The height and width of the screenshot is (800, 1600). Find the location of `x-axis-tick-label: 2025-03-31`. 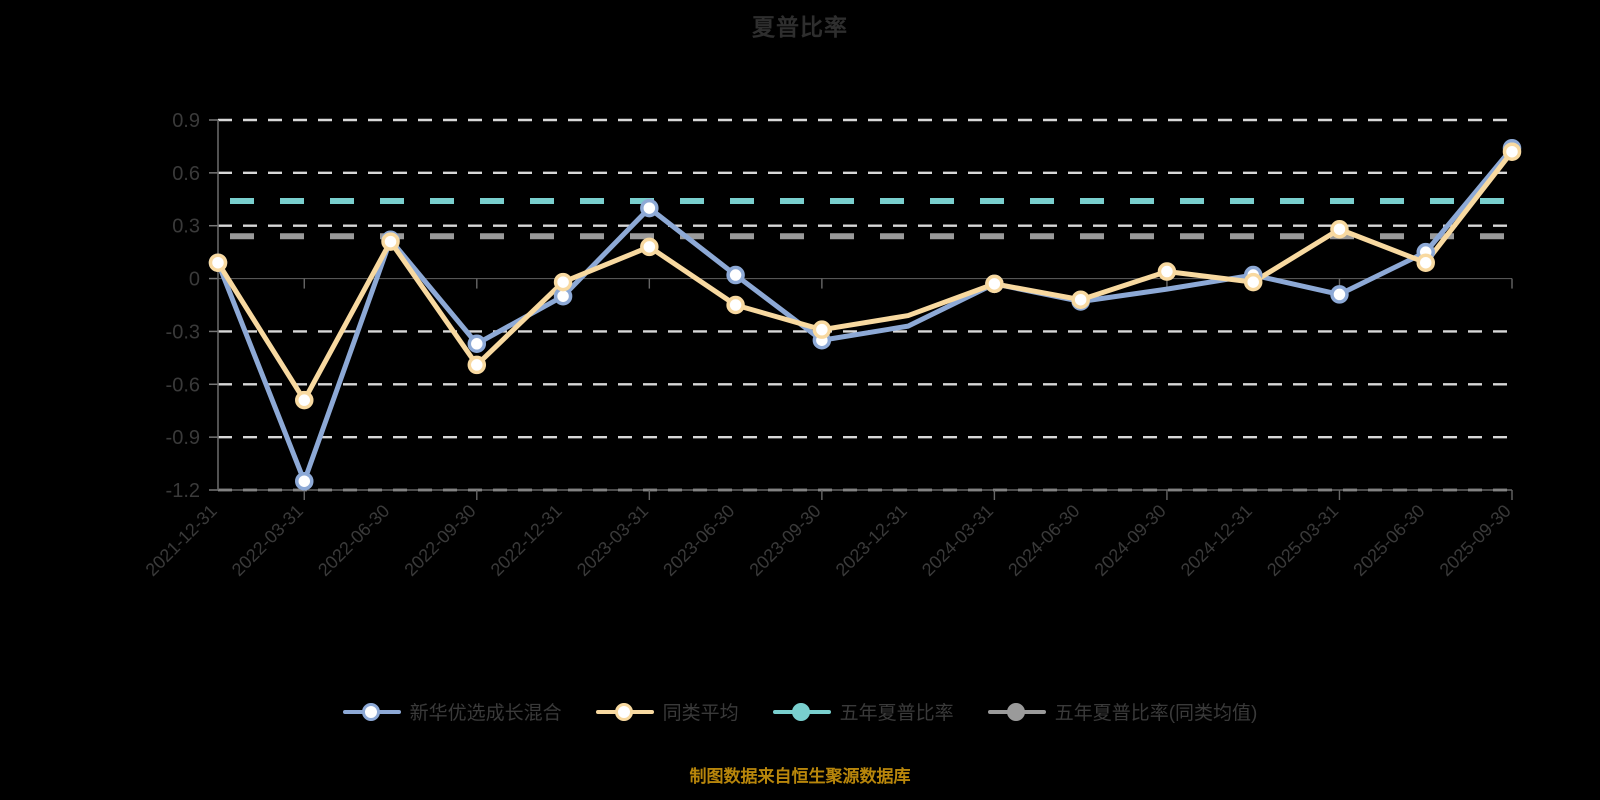

x-axis-tick-label: 2025-03-31 is located at coordinates (1302, 540).